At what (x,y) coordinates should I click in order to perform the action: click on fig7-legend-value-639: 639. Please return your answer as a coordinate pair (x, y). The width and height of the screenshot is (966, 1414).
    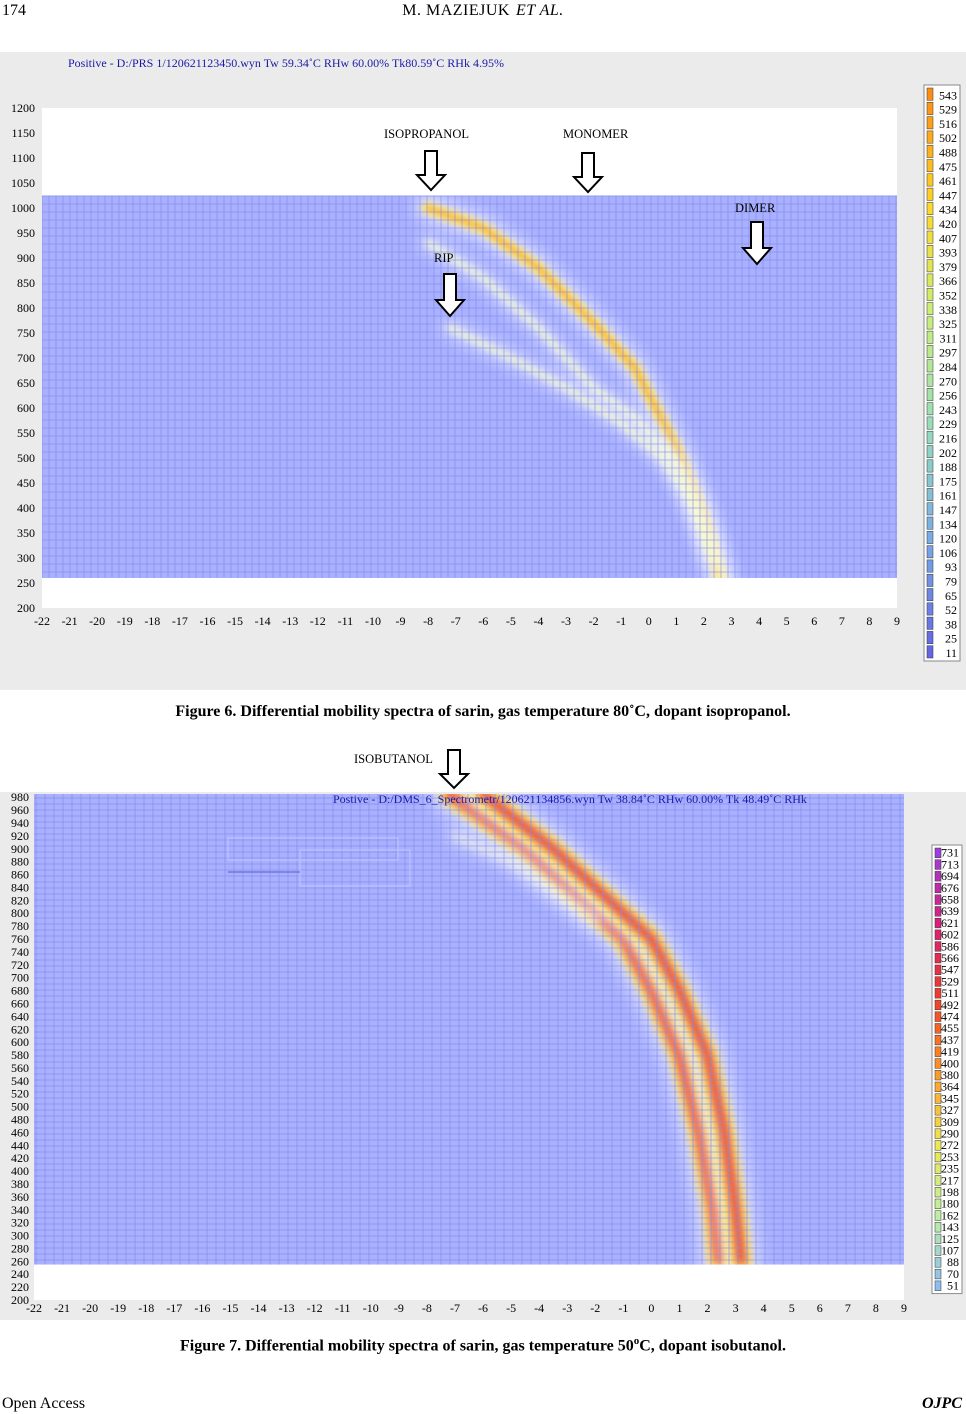
    Looking at the image, I should click on (950, 911).